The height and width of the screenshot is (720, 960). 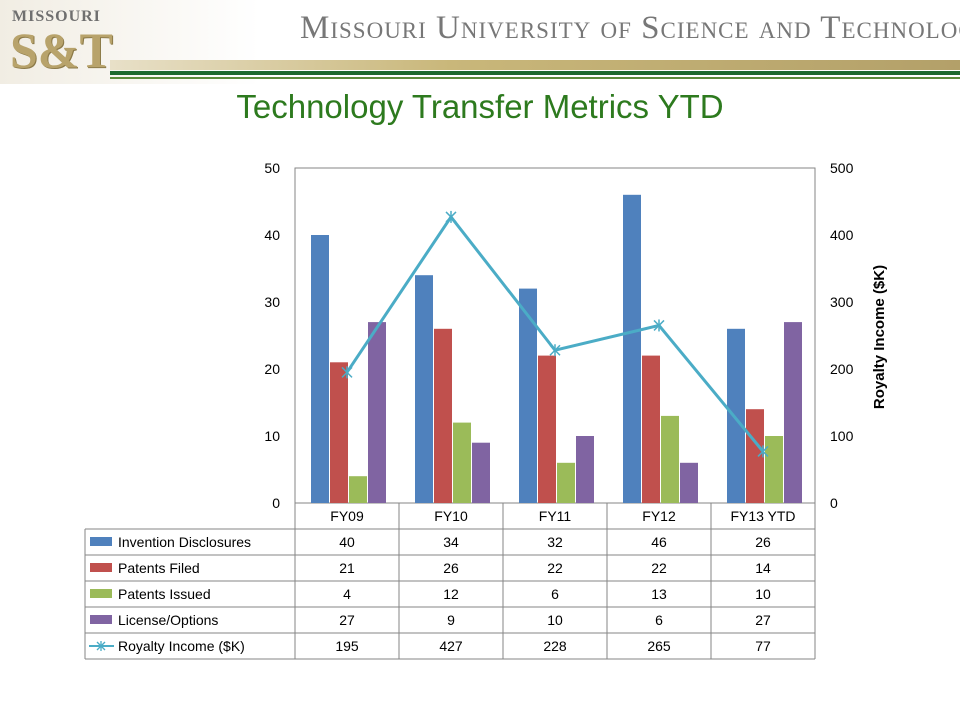 What do you see at coordinates (184, 542) in the screenshot?
I see `table-series-label: Invention Disclosures` at bounding box center [184, 542].